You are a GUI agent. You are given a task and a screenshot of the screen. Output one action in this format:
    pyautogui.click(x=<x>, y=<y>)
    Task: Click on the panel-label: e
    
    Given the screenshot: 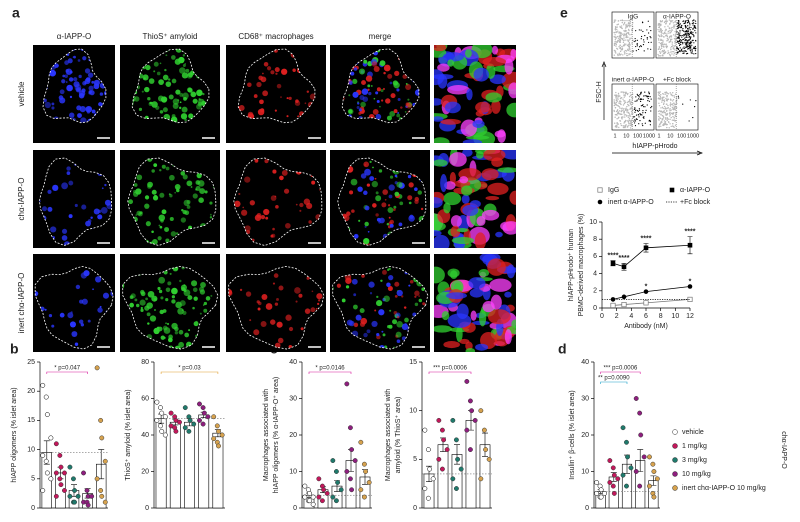 What is the action you would take?
    pyautogui.click(x=564, y=13)
    